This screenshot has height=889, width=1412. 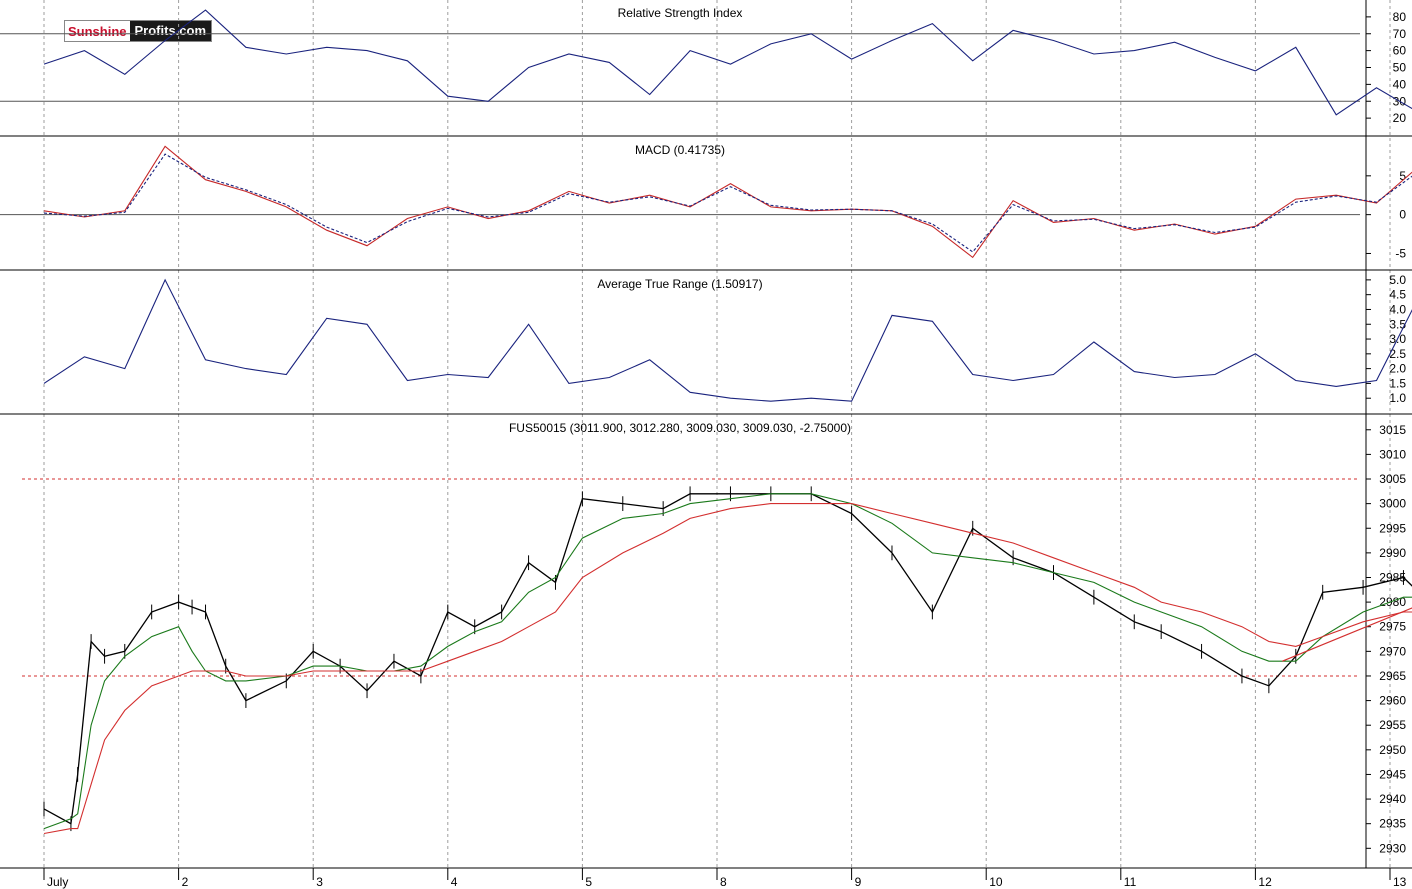 What do you see at coordinates (97, 31) in the screenshot?
I see `logo-brand-a: Sunshine` at bounding box center [97, 31].